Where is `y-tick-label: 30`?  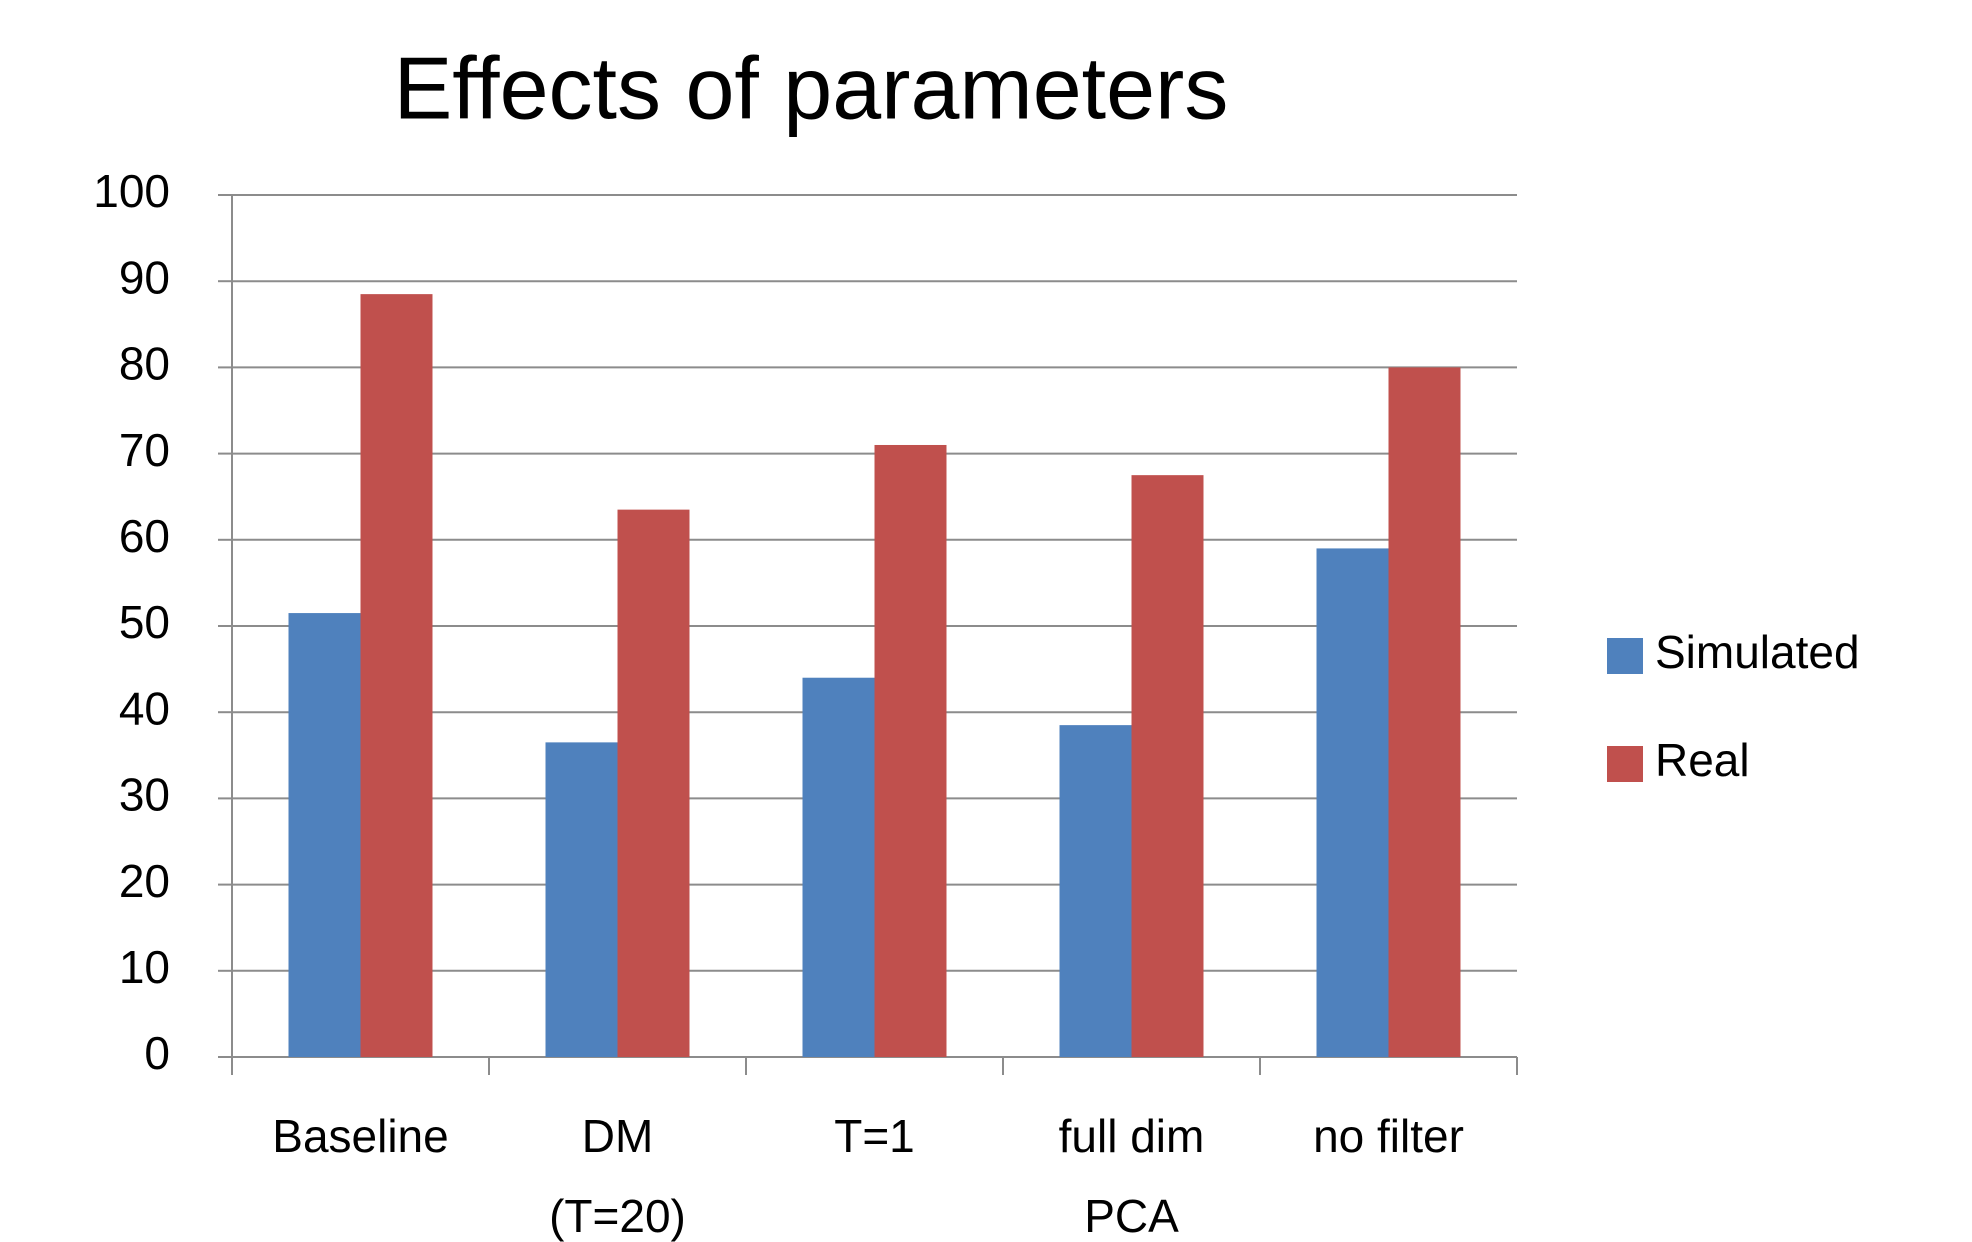 y-tick-label: 30 is located at coordinates (144, 795).